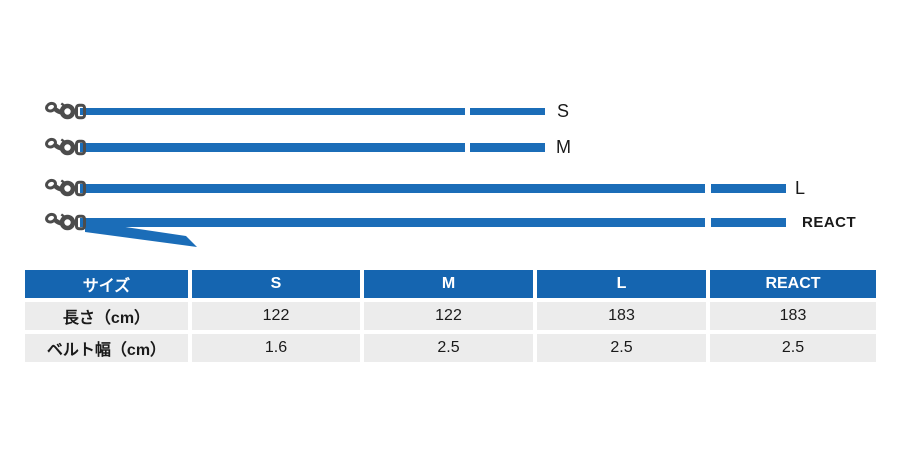 Image resolution: width=900 pixels, height=450 pixels. I want to click on table-header-row: サイズ S M L REACT, so click(450, 284).